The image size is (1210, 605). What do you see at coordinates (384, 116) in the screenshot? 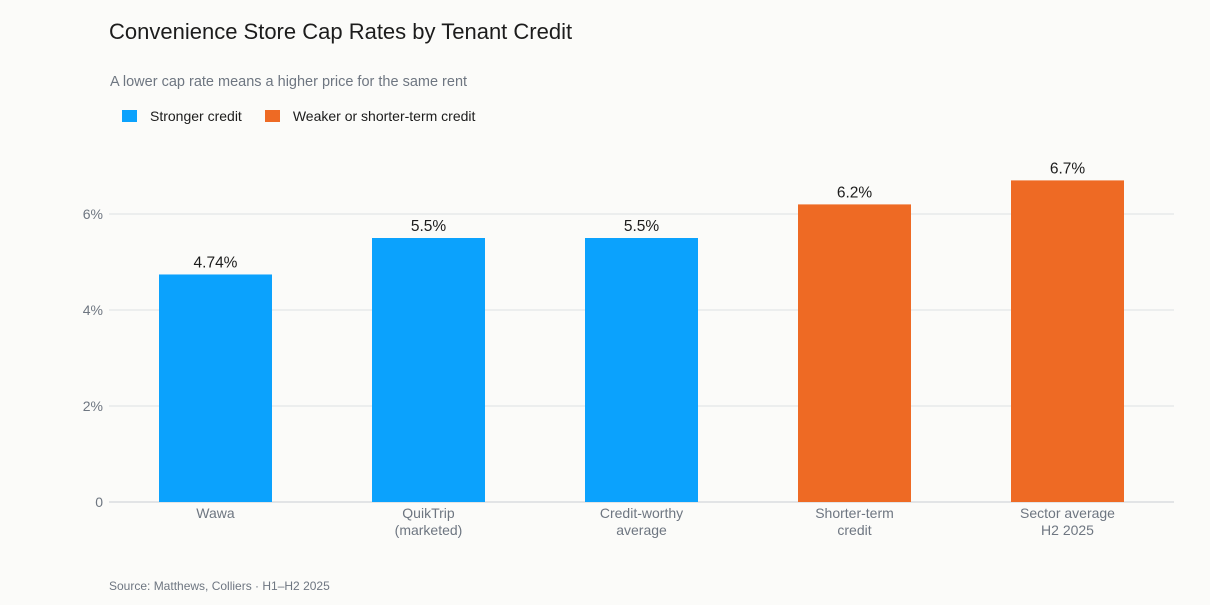
I see `legend-label-weaker-credit: Weaker or shorter-term credit` at bounding box center [384, 116].